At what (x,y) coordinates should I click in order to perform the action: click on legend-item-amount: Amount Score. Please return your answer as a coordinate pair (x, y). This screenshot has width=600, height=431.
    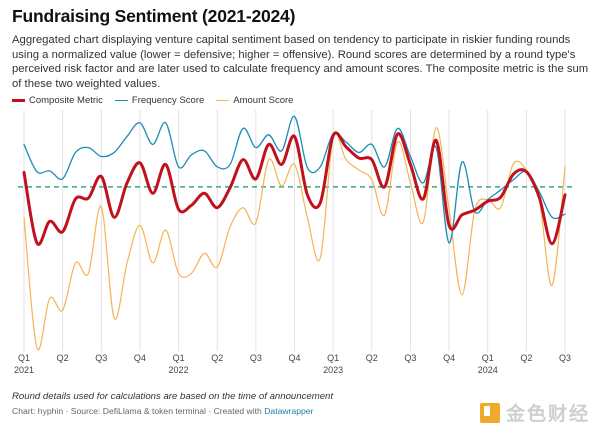
    Looking at the image, I should click on (254, 100).